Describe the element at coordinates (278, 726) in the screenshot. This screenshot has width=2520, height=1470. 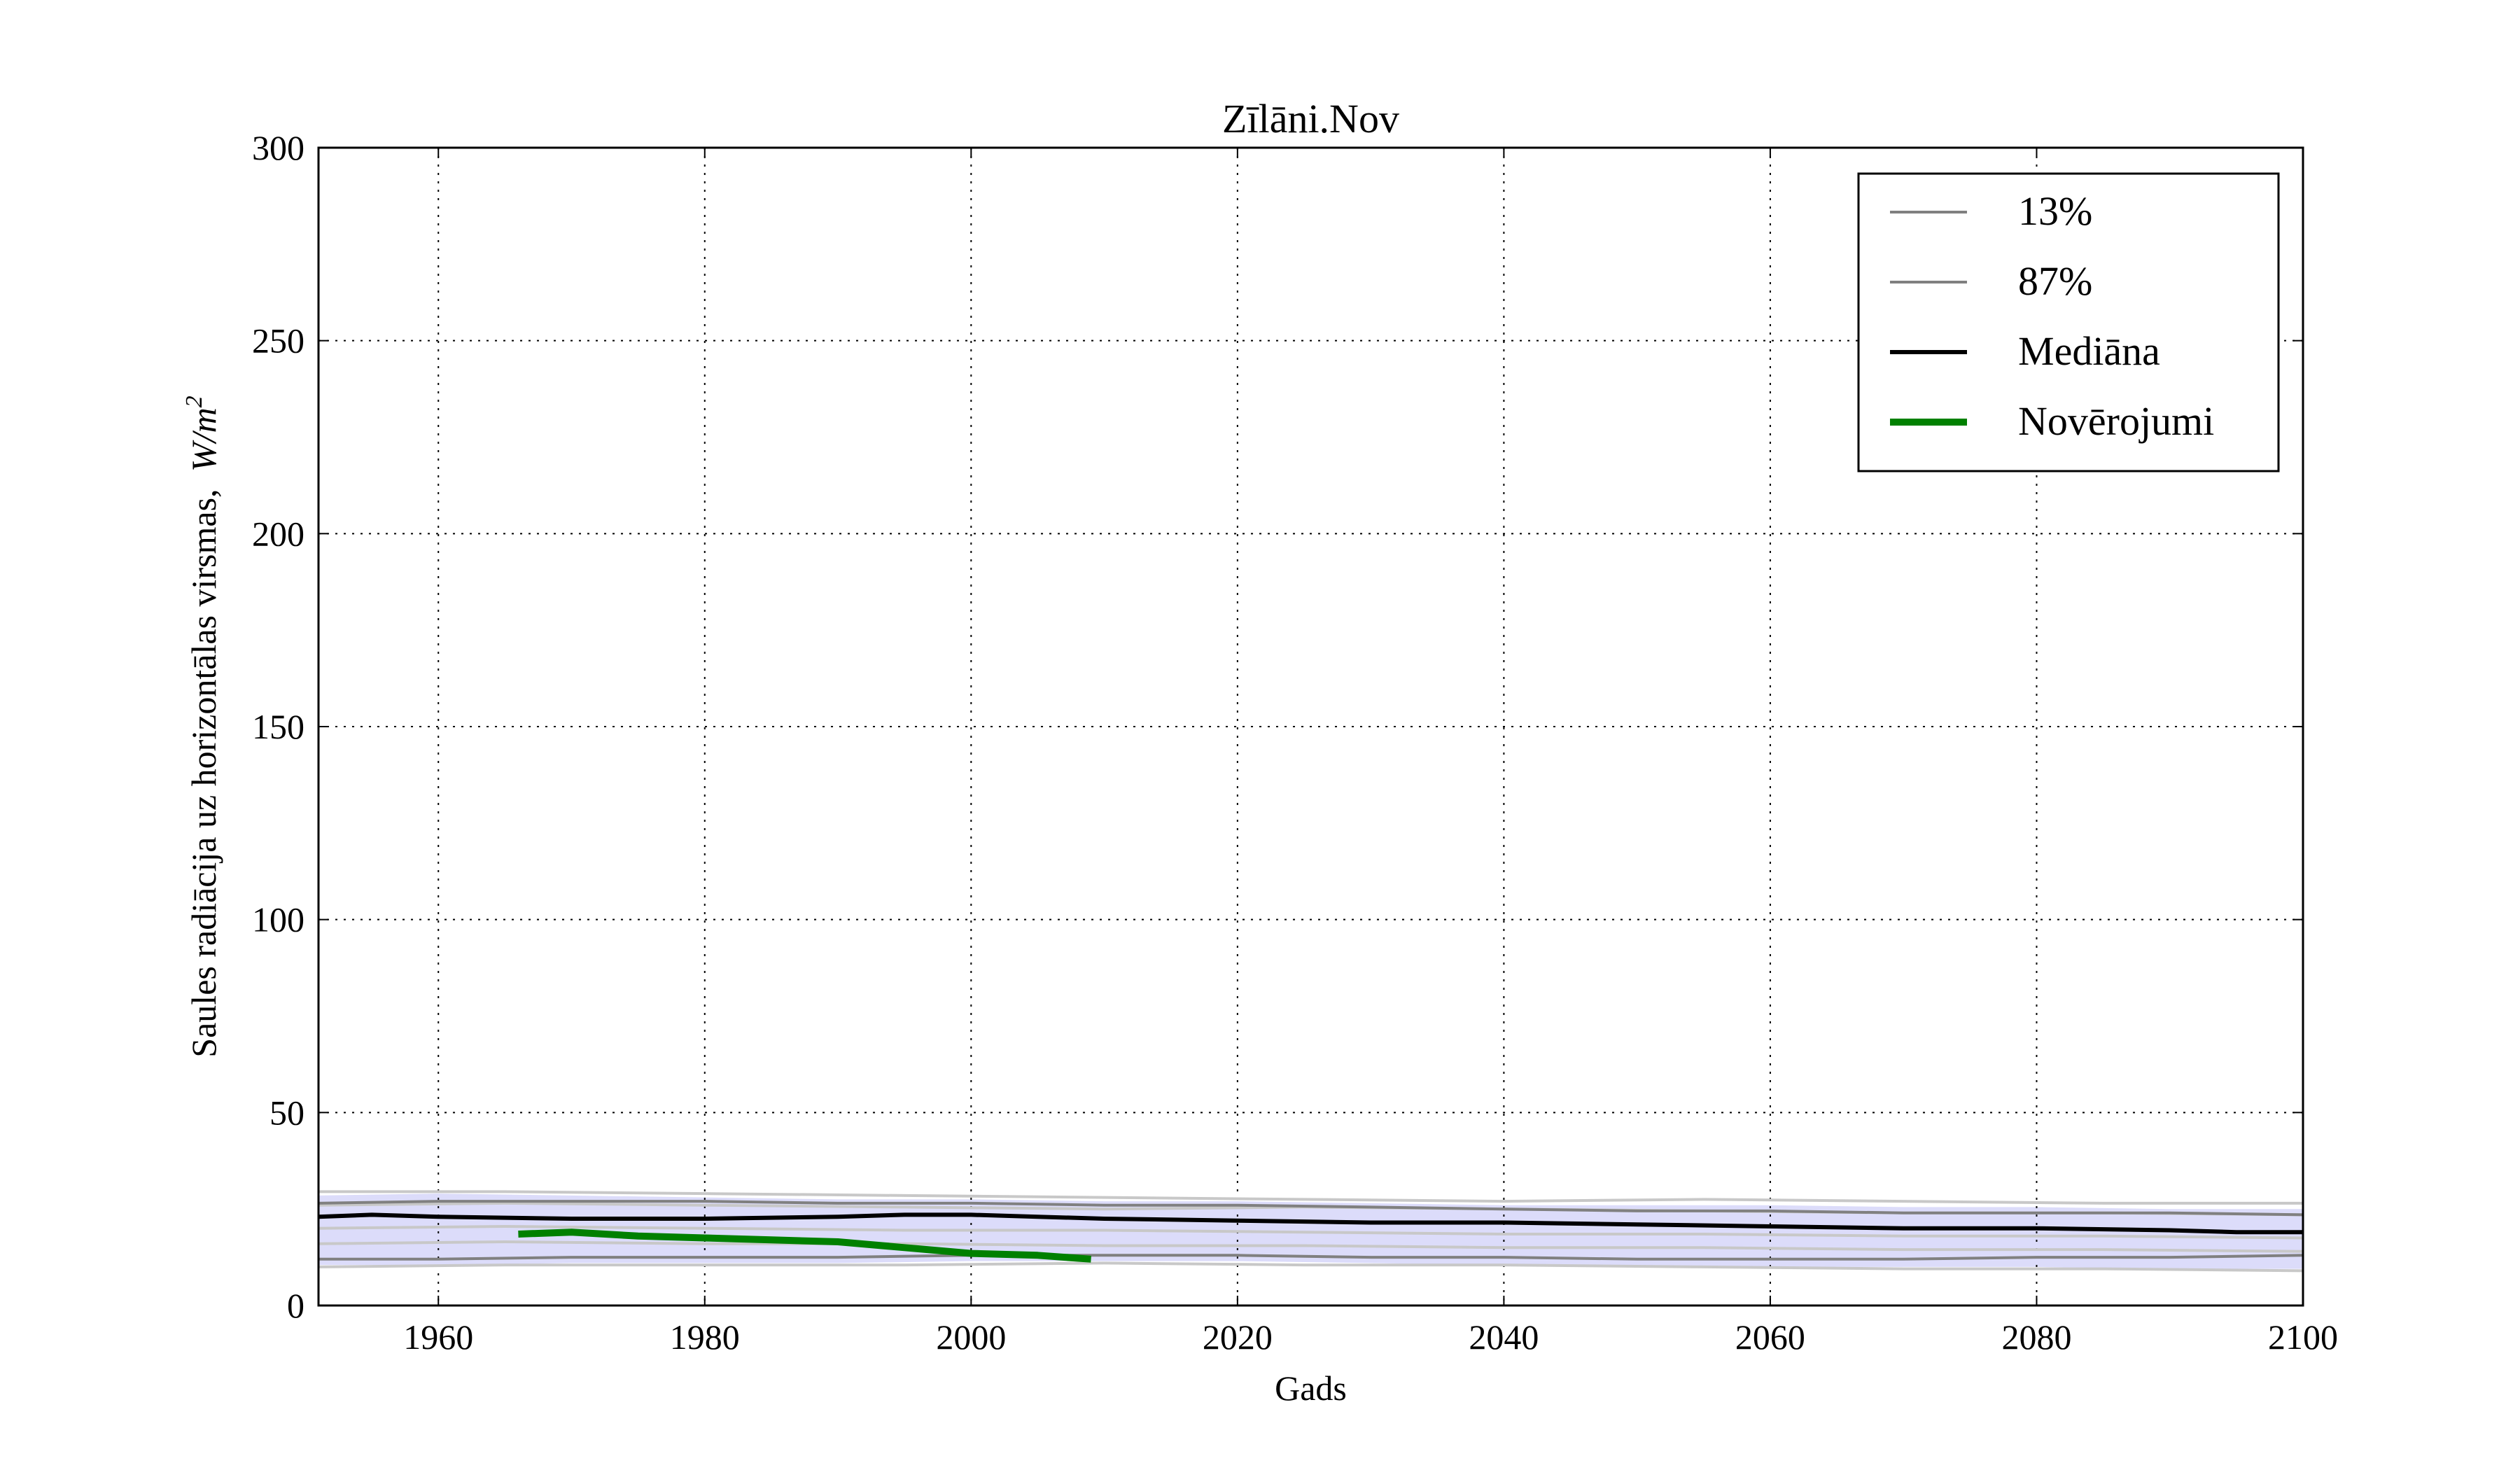
I see `y-tick-label: 150` at that location.